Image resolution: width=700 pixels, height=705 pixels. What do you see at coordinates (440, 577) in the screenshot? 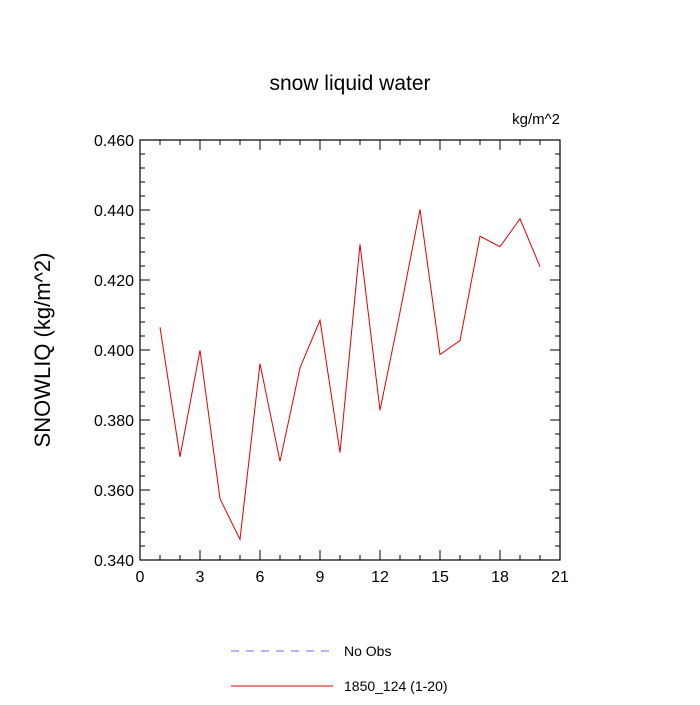
I see `x-tick-label: 15` at bounding box center [440, 577].